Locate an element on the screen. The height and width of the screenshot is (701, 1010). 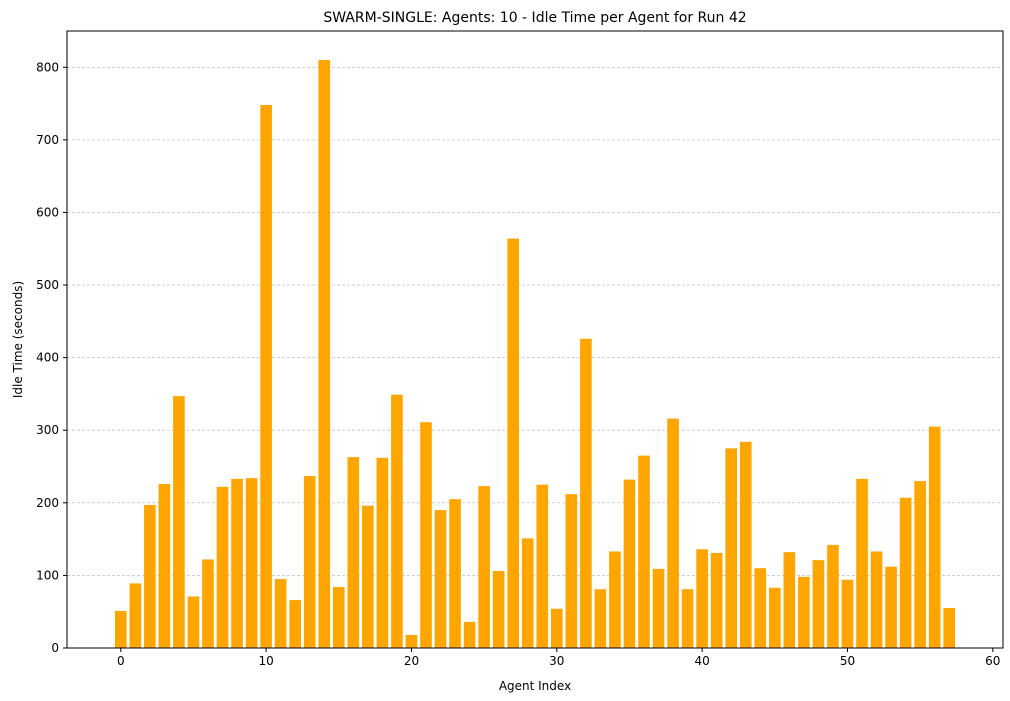
y-tick-label: 800 is located at coordinates (47, 67).